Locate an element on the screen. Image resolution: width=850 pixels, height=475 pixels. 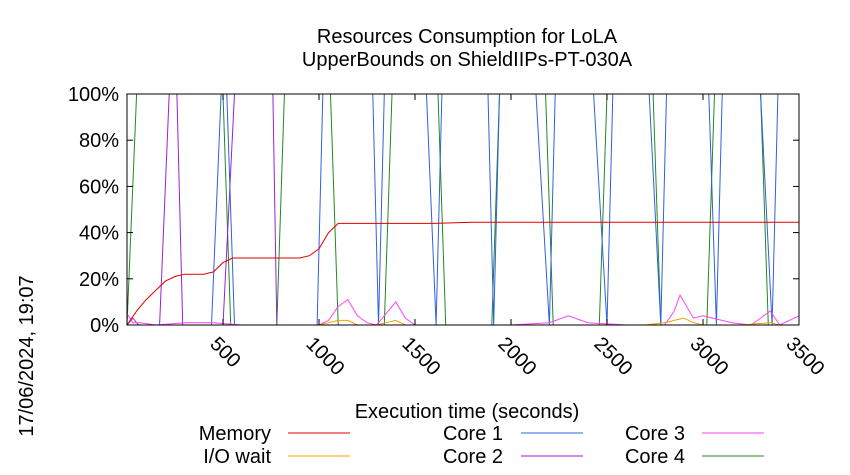
chart-title-line2: UpperBounds on ShieldIIPs-PT-030A is located at coordinates (467, 60).